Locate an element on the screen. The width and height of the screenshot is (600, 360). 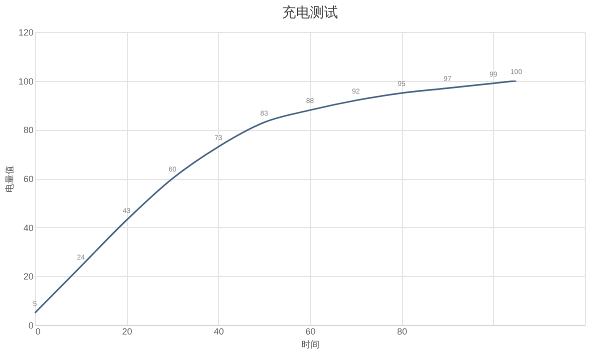
y-tick-label: 40 is located at coordinates (28, 227).